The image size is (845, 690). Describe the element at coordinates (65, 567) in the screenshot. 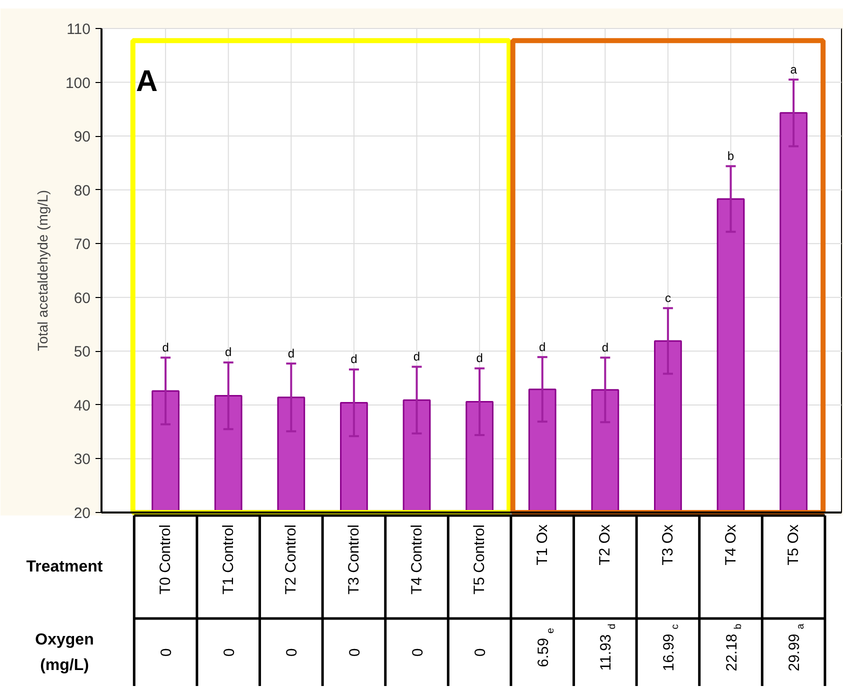

I see `x-axis-title: Treatment` at that location.